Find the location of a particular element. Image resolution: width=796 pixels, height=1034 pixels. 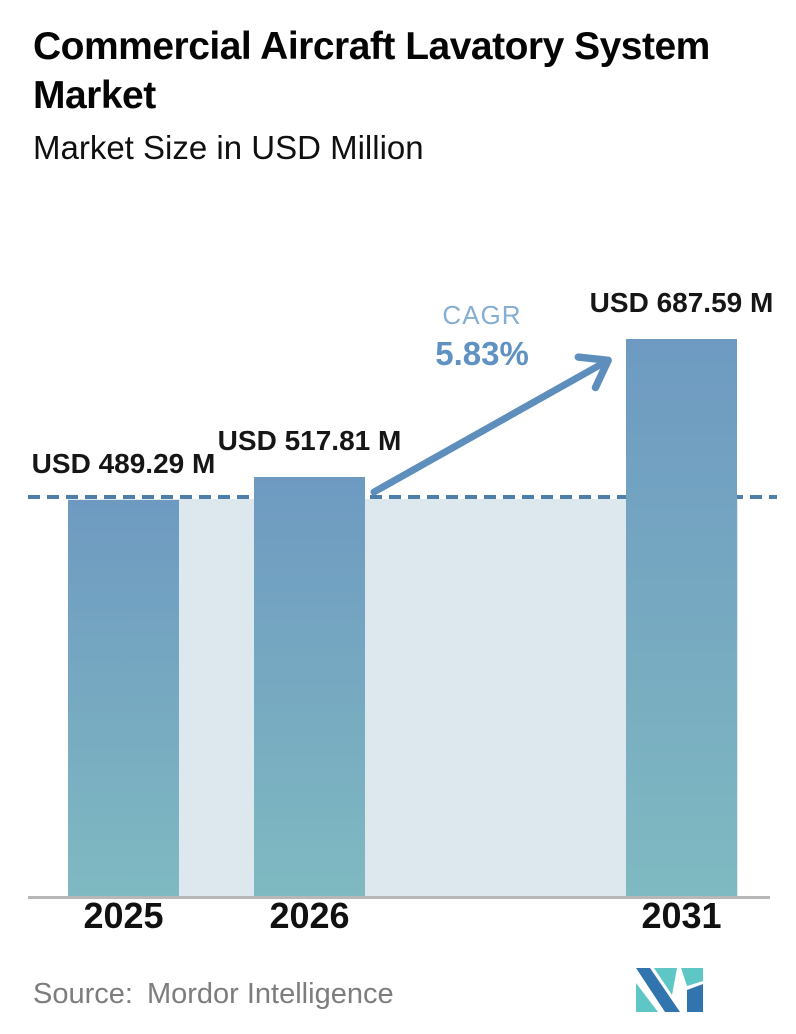

cagr-arrow-line is located at coordinates (491, 424).